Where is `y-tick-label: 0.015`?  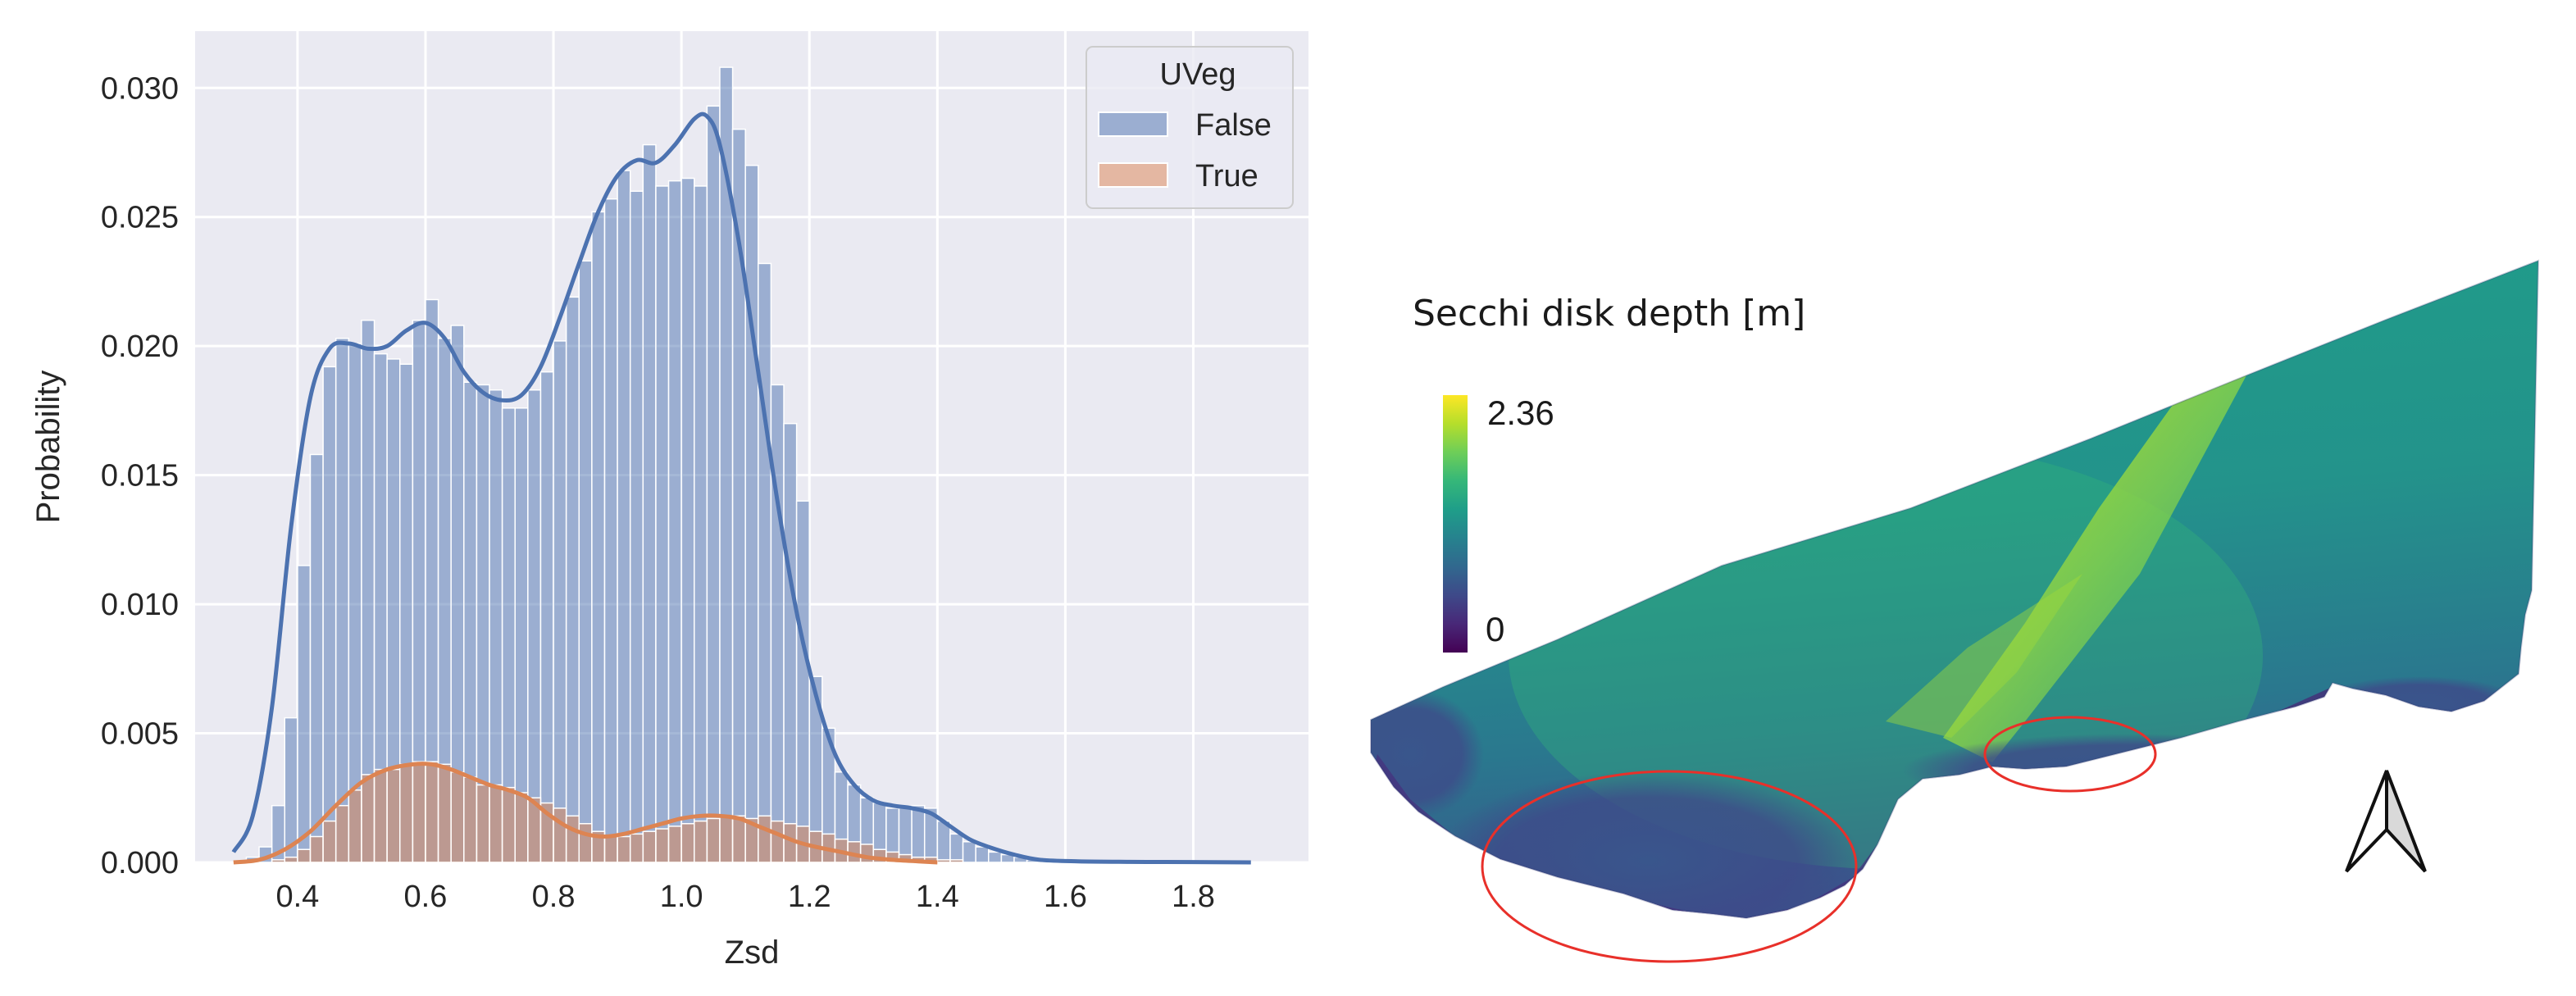 y-tick-label: 0.015 is located at coordinates (140, 476).